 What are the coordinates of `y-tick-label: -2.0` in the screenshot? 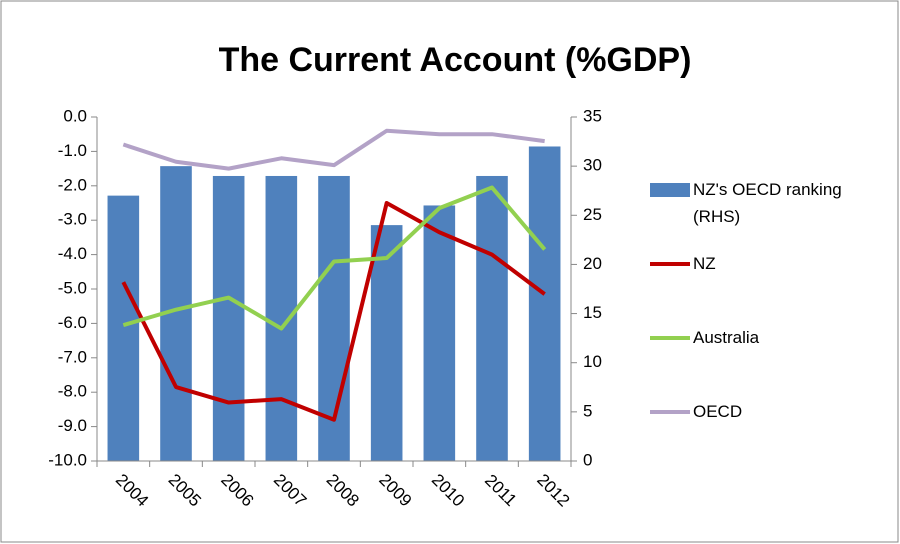 It's located at (72, 184).